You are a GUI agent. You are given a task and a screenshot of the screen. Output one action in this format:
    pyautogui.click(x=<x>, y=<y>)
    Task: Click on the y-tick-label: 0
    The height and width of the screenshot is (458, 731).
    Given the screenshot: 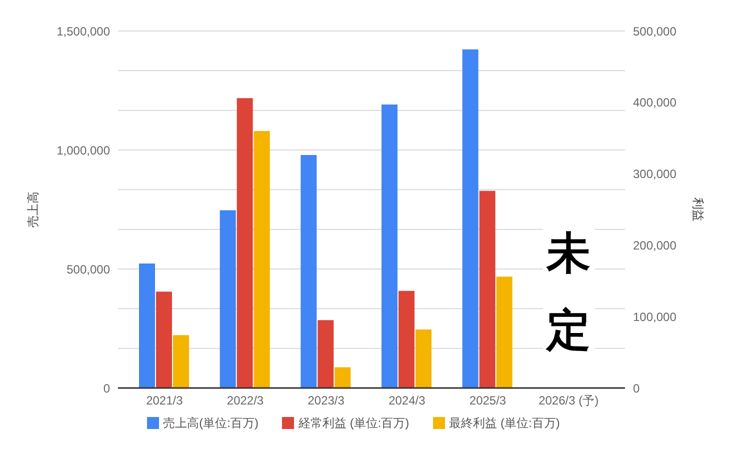 What is the action you would take?
    pyautogui.click(x=106, y=388)
    